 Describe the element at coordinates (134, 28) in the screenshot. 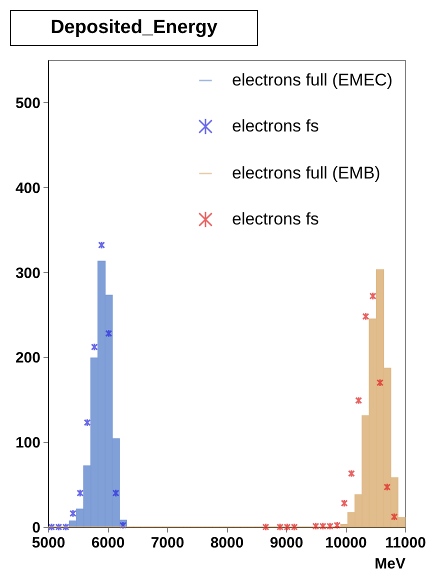

I see `chart-title: Deposited_Energy` at that location.